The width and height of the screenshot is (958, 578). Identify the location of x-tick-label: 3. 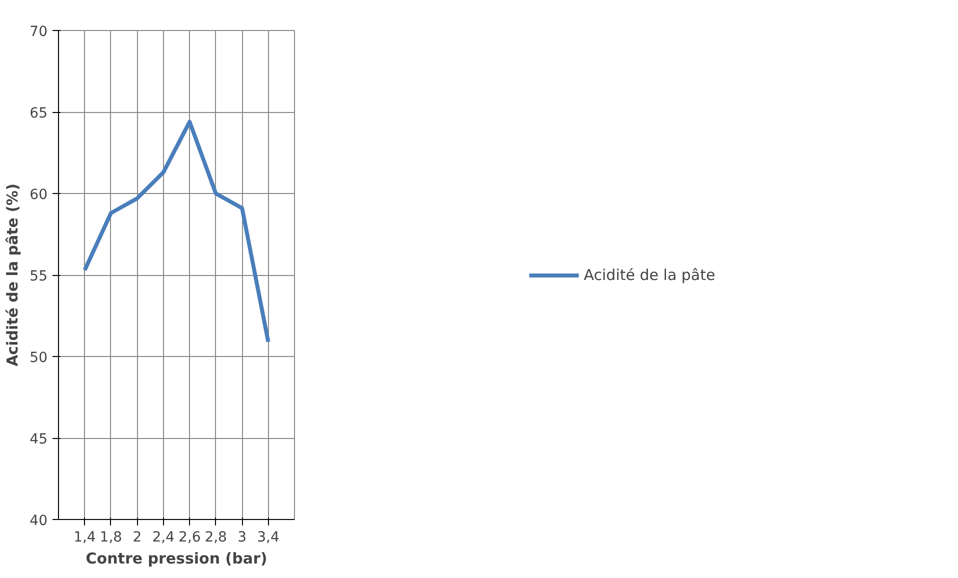
(242, 538).